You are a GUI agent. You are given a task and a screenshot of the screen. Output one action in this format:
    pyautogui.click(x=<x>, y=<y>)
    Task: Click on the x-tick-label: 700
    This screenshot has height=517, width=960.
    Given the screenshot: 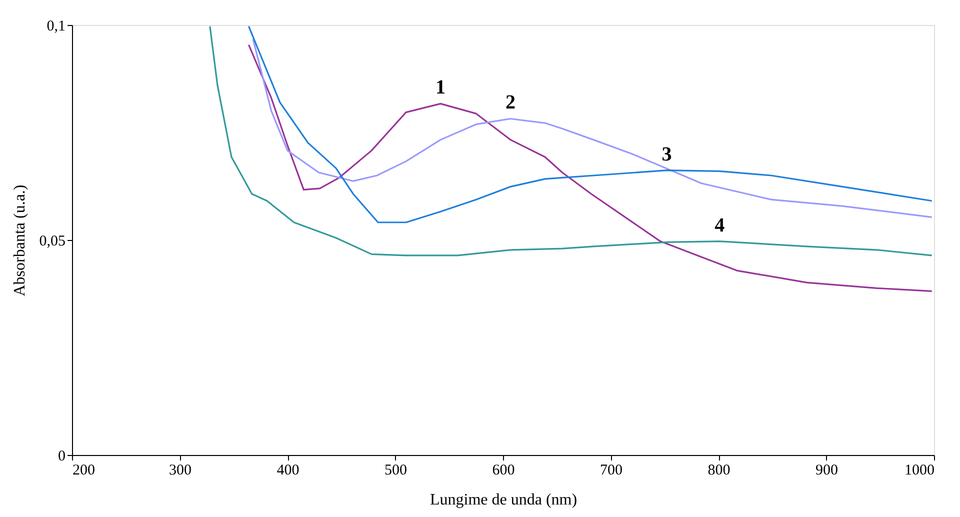 What is the action you would take?
    pyautogui.click(x=611, y=470)
    